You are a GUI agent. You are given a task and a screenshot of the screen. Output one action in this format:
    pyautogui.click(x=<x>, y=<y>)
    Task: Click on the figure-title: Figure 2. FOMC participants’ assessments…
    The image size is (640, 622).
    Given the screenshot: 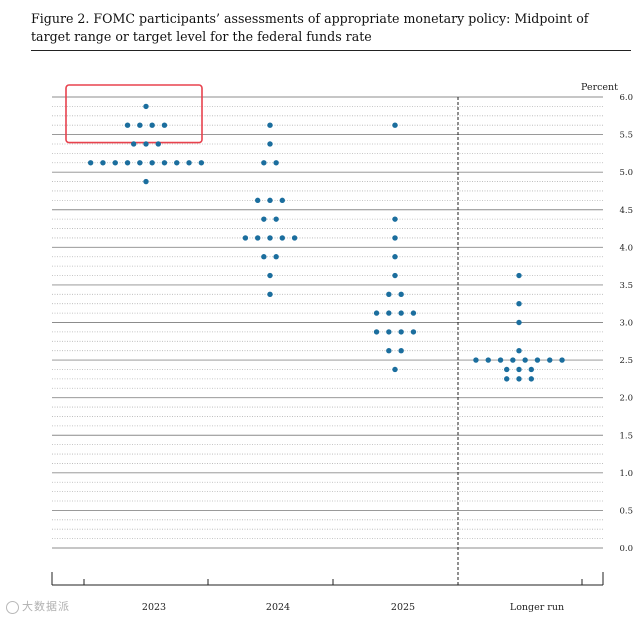 What is the action you would take?
    pyautogui.click(x=310, y=27)
    